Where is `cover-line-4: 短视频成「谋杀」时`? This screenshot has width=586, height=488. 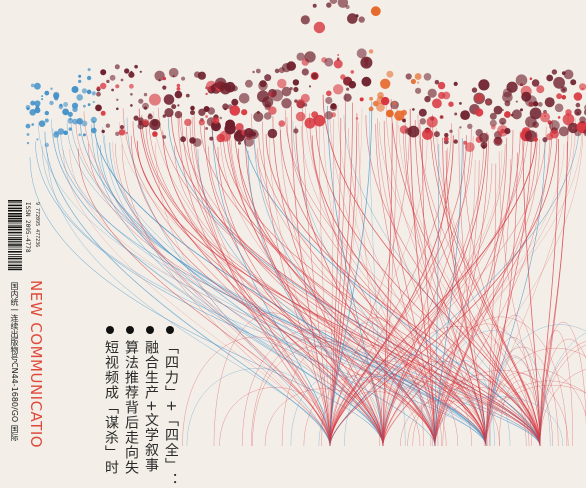 cover-line-4: 短视频成「谋杀」时 is located at coordinates (111, 407).